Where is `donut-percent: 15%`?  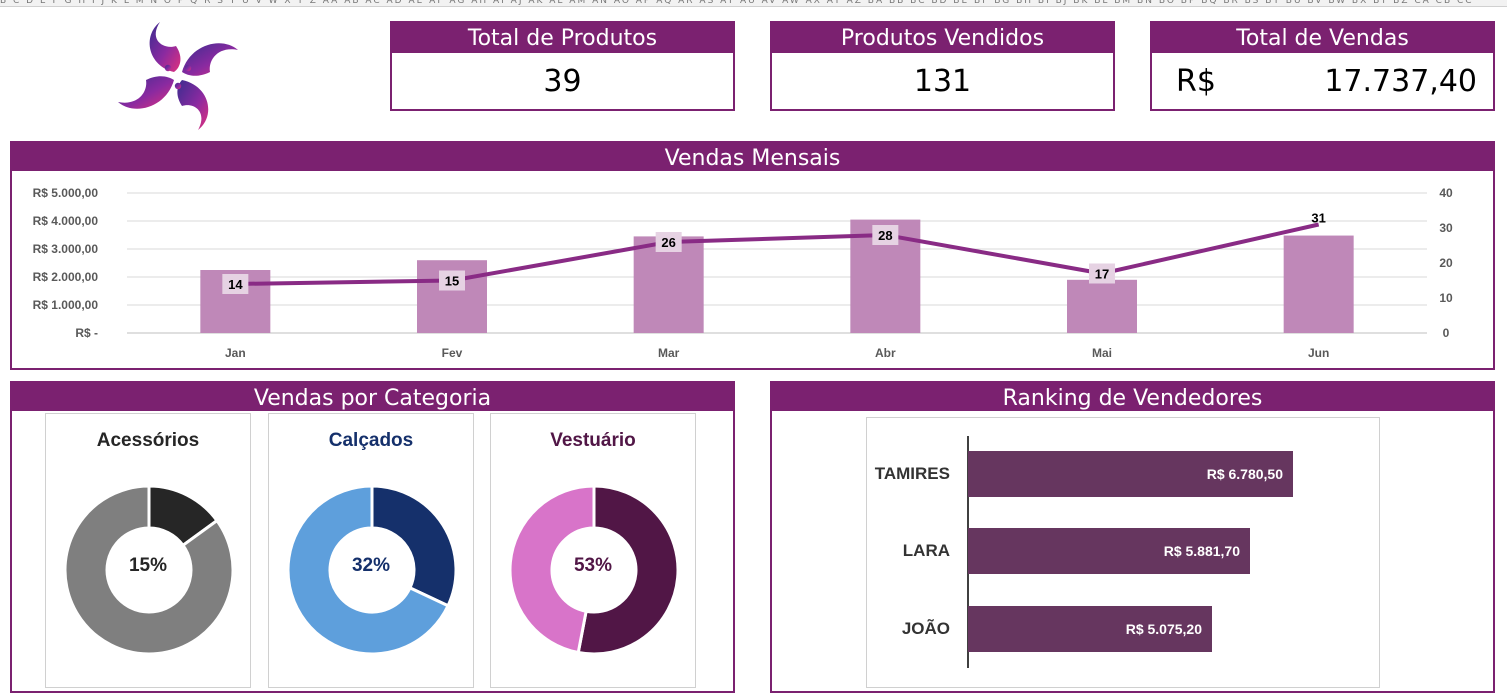
donut-percent: 15% is located at coordinates (148, 565).